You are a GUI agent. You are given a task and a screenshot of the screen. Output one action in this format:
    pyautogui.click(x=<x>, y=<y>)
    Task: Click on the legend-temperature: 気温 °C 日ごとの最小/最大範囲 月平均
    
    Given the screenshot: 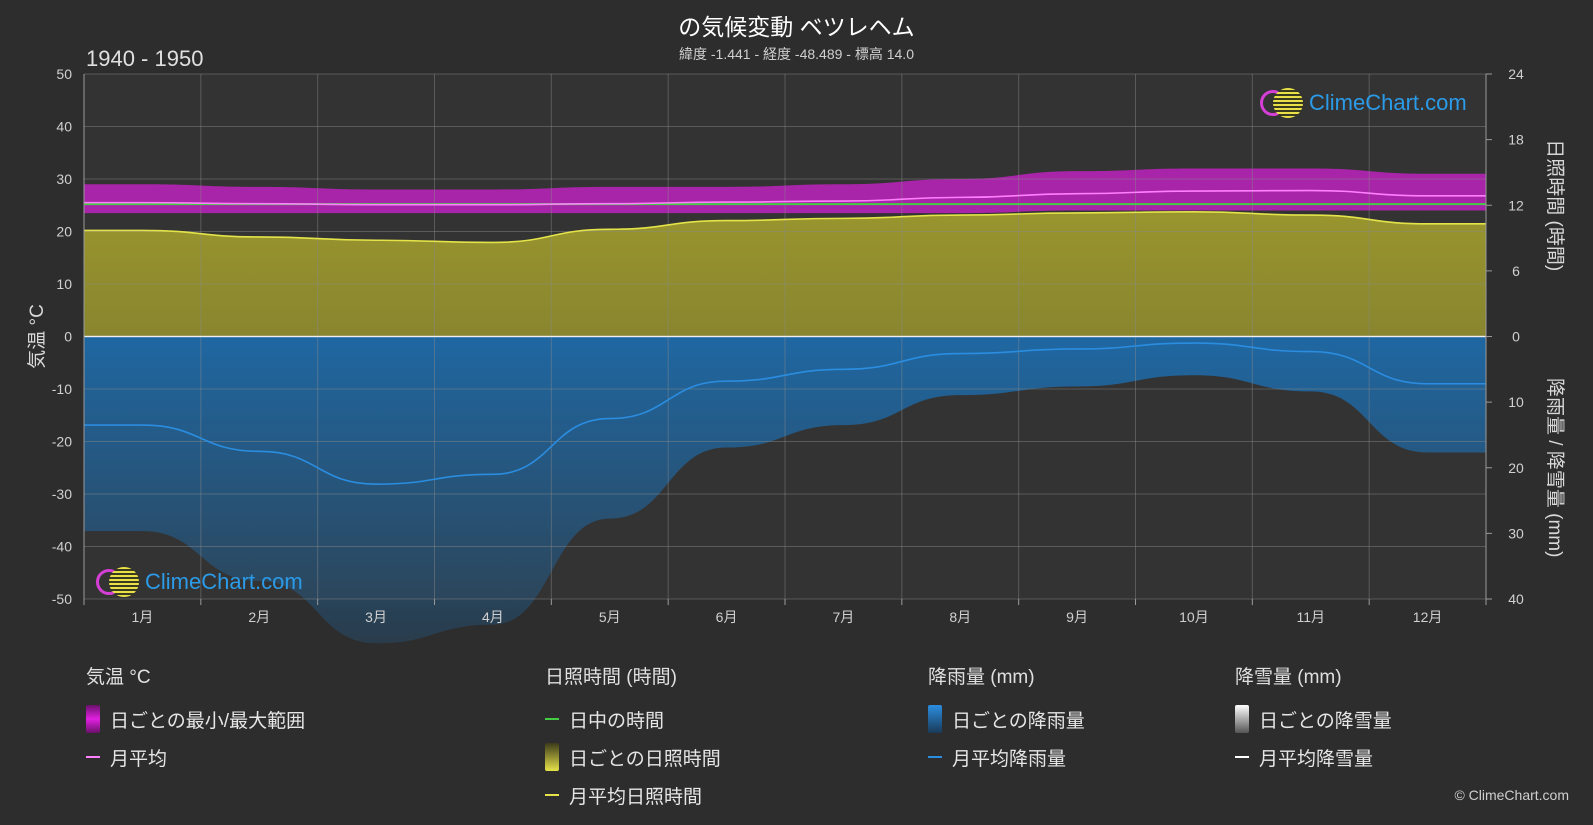 What is the action you would take?
    pyautogui.click(x=195, y=719)
    